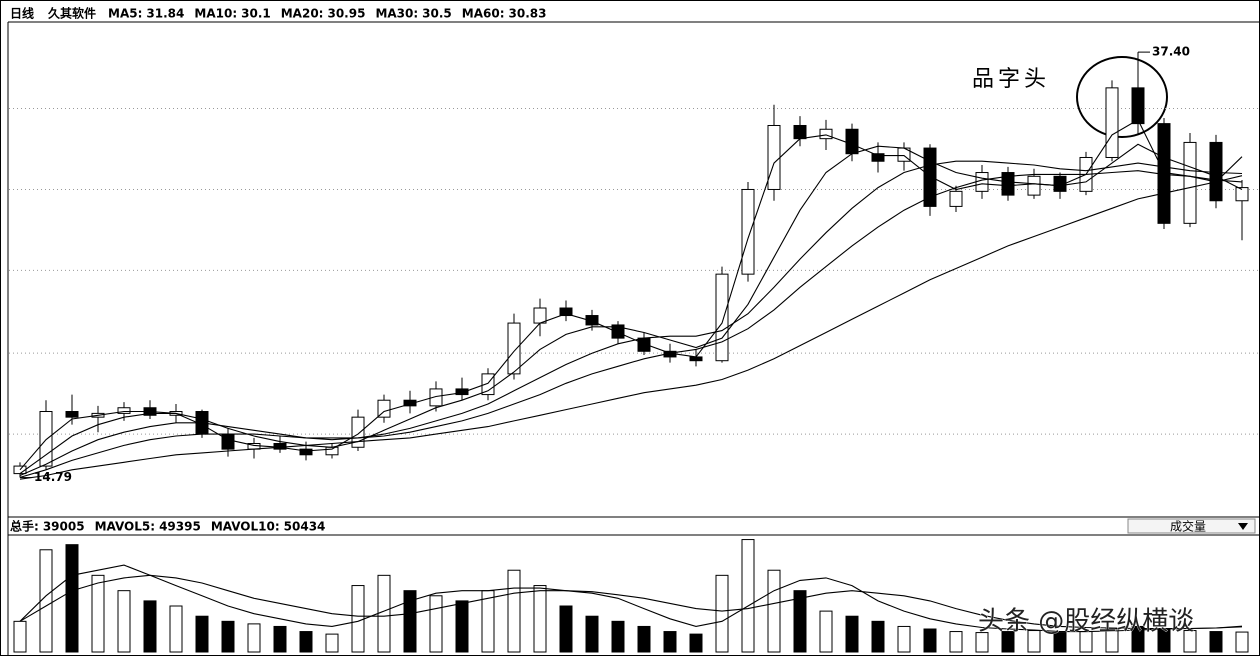  Describe the element at coordinates (64, 527) in the screenshot. I see `volume-legend-value: 39005` at that location.